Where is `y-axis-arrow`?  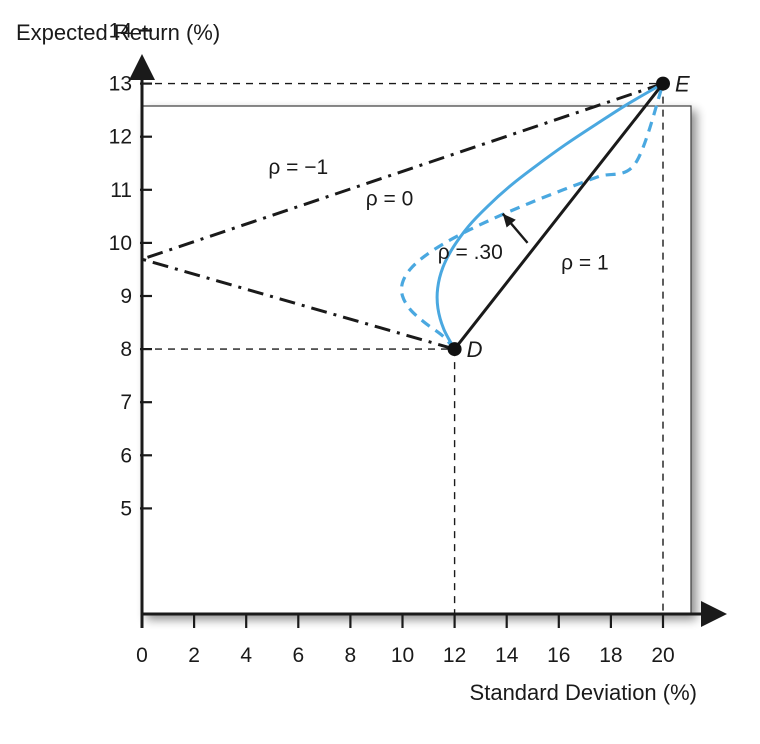 y-axis-arrow is located at coordinates (142, 67).